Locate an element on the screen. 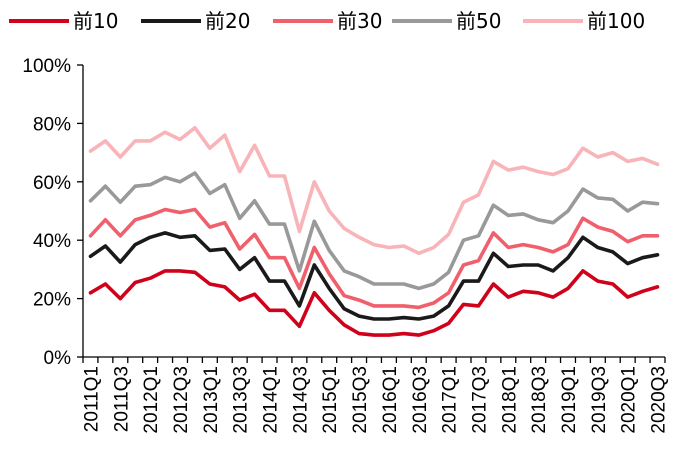 This screenshot has width=681, height=465. legend-label: 前10 is located at coordinates (95, 21).